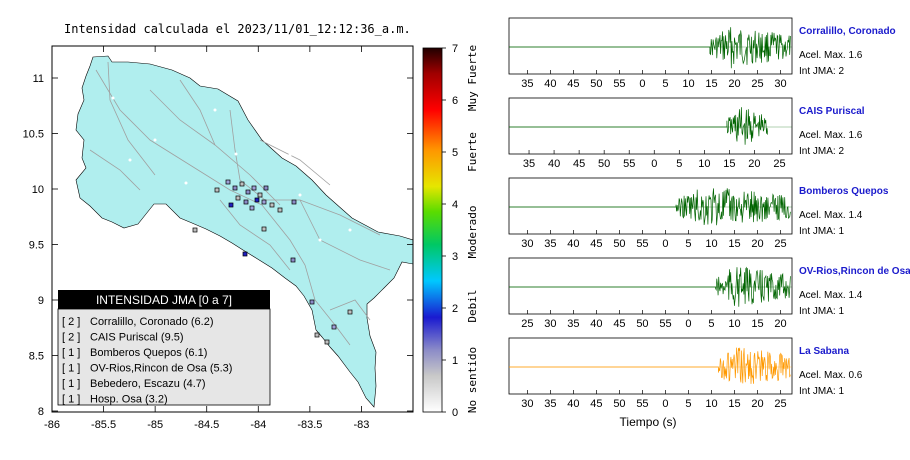 This screenshot has width=910, height=460. Describe the element at coordinates (450, 231) in the screenshot. I see `colorbar-ticks: 7 6 5 4 3 2 1 0` at that location.